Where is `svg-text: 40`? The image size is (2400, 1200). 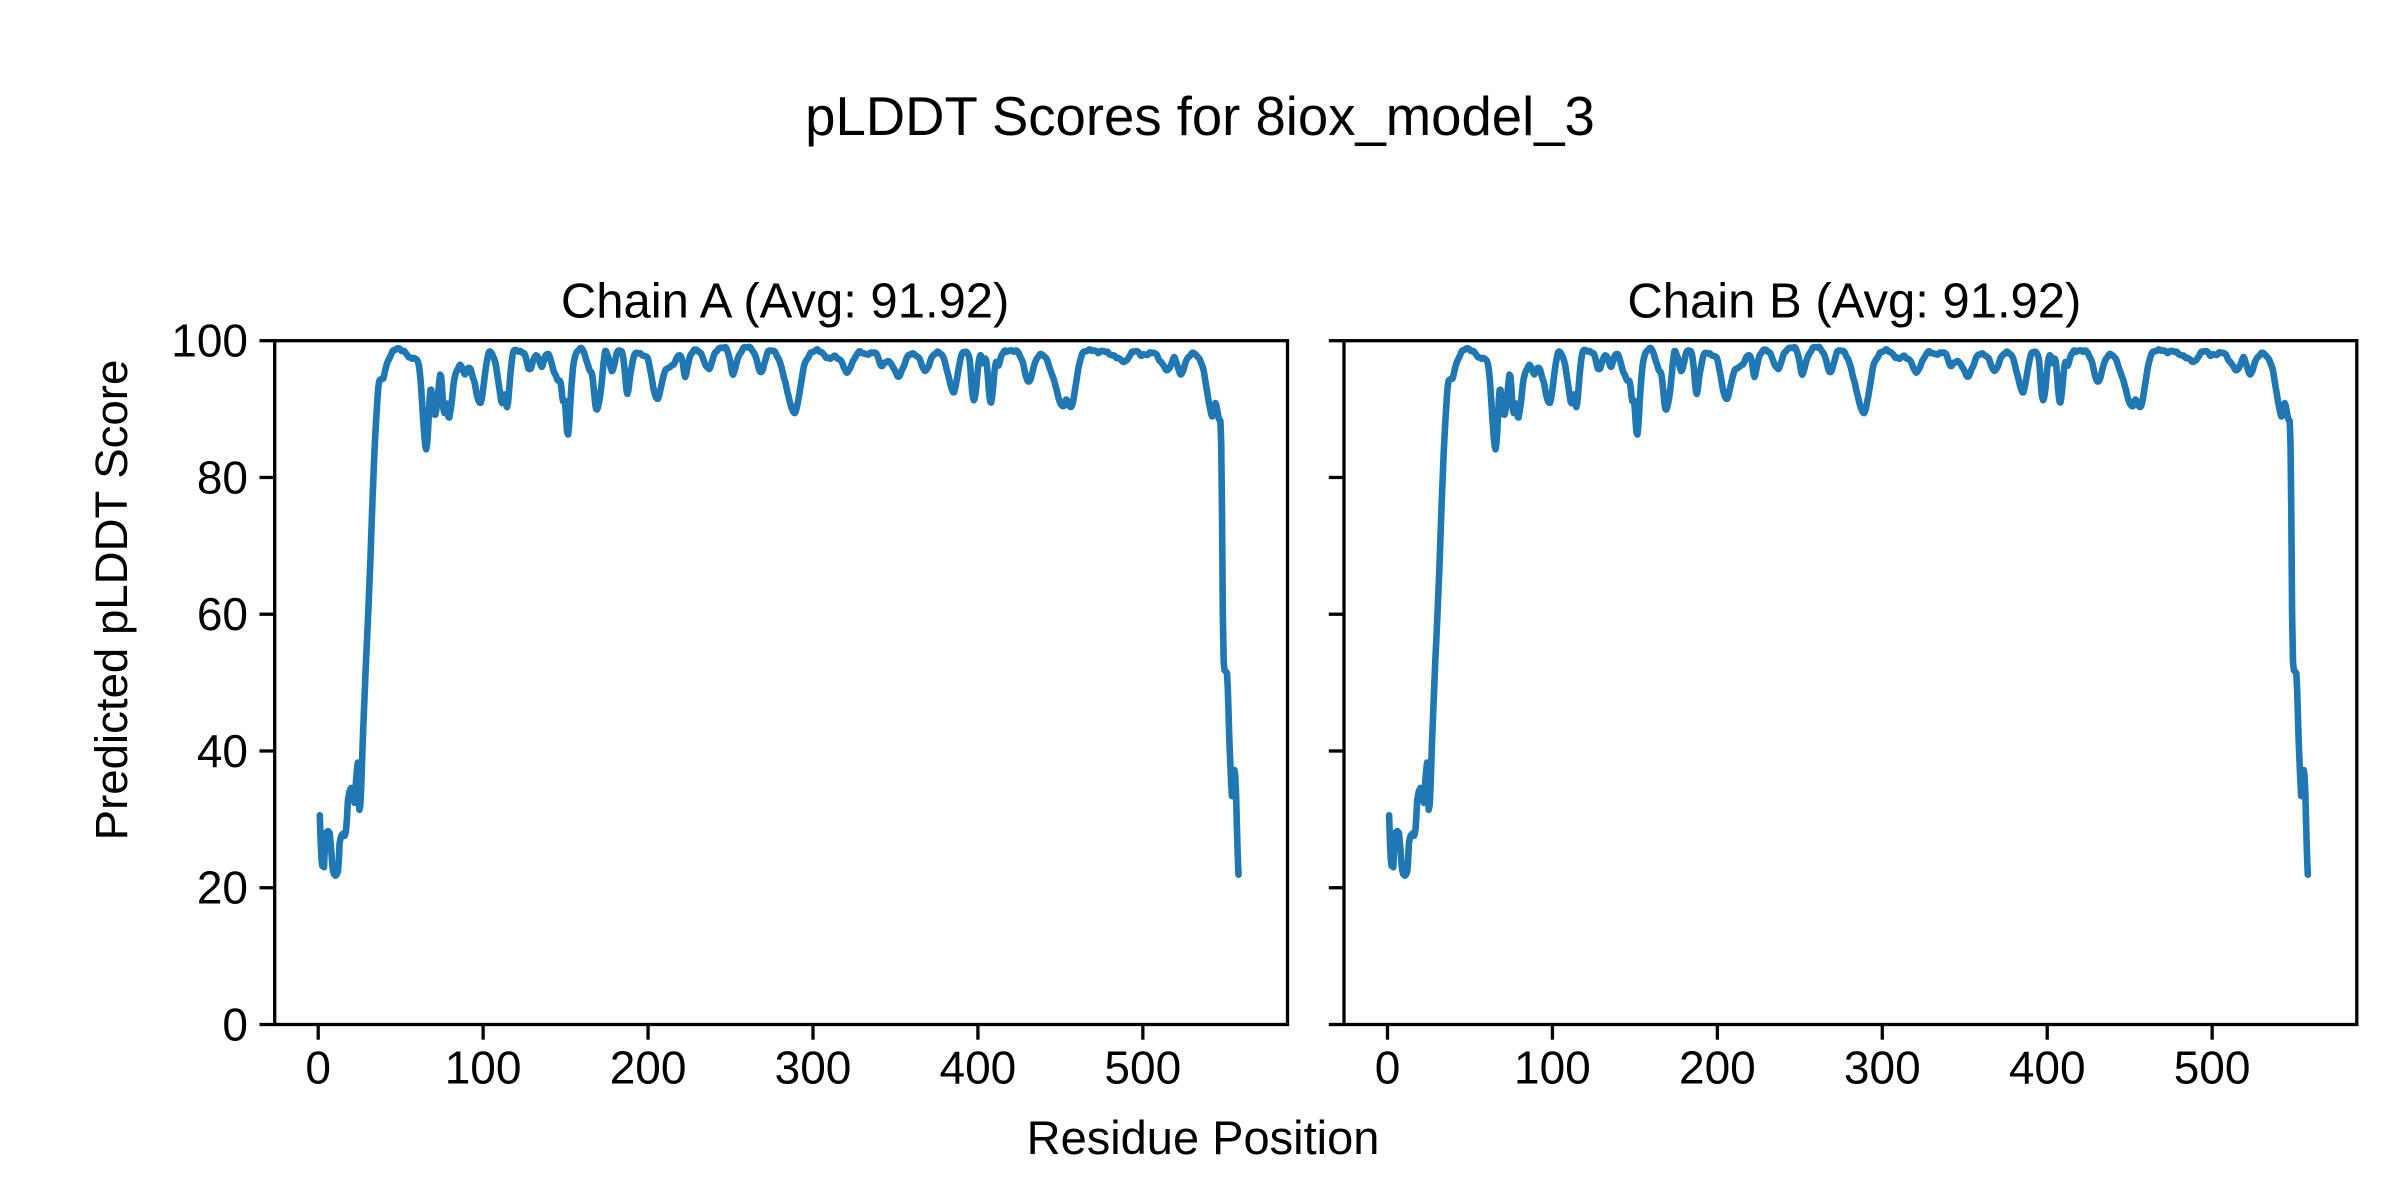
svg-text: 40 is located at coordinates (222, 751).